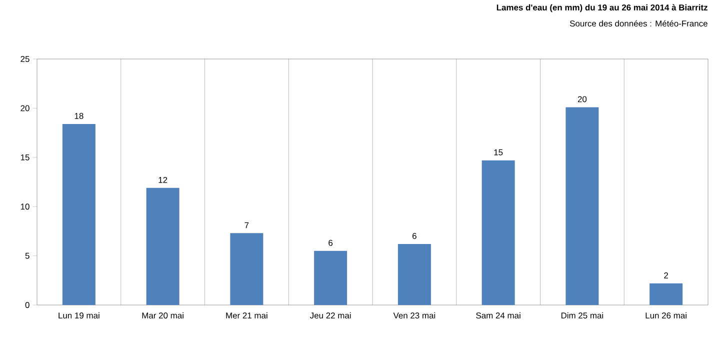 This screenshot has height=339, width=714. Describe the element at coordinates (582, 315) in the screenshot. I see `x-tick-label: Dim 25 mai` at that location.